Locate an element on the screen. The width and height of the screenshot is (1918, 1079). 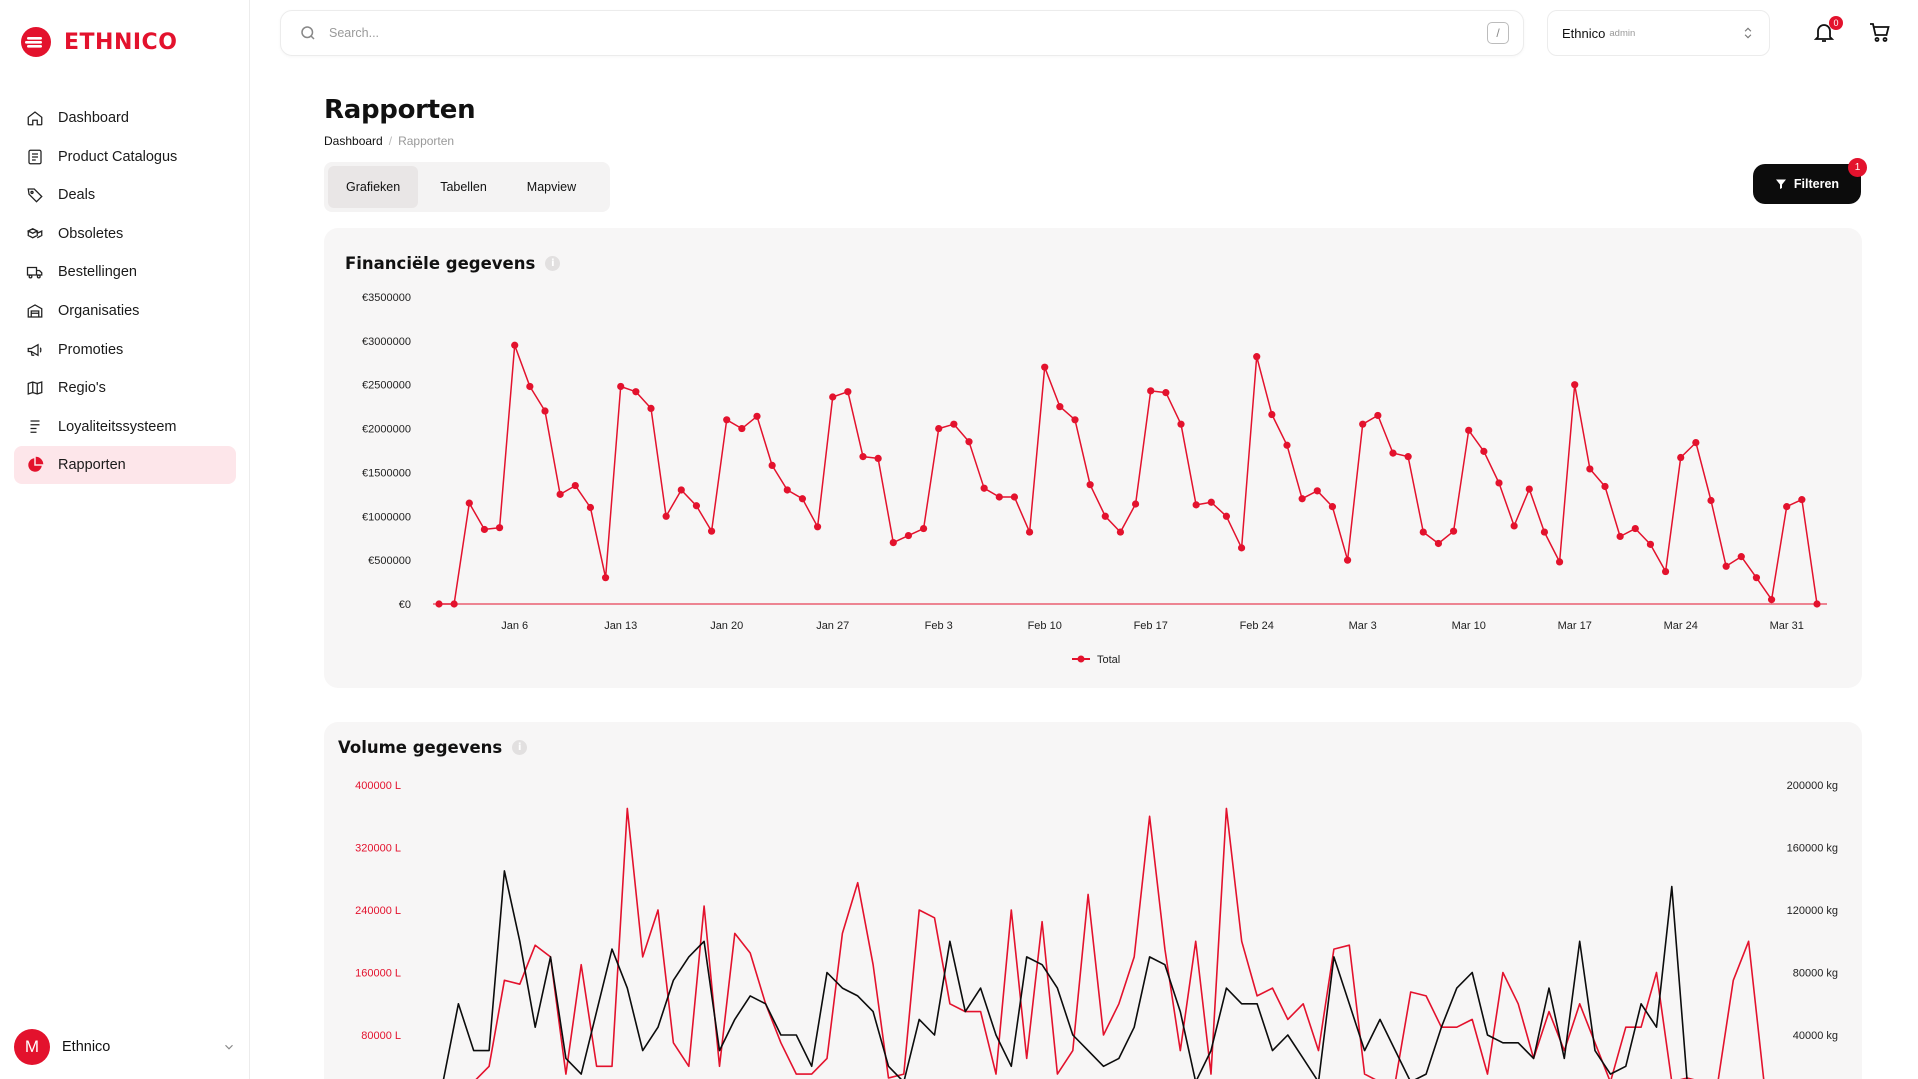
y-tick-label: €1000000 is located at coordinates (386, 517).